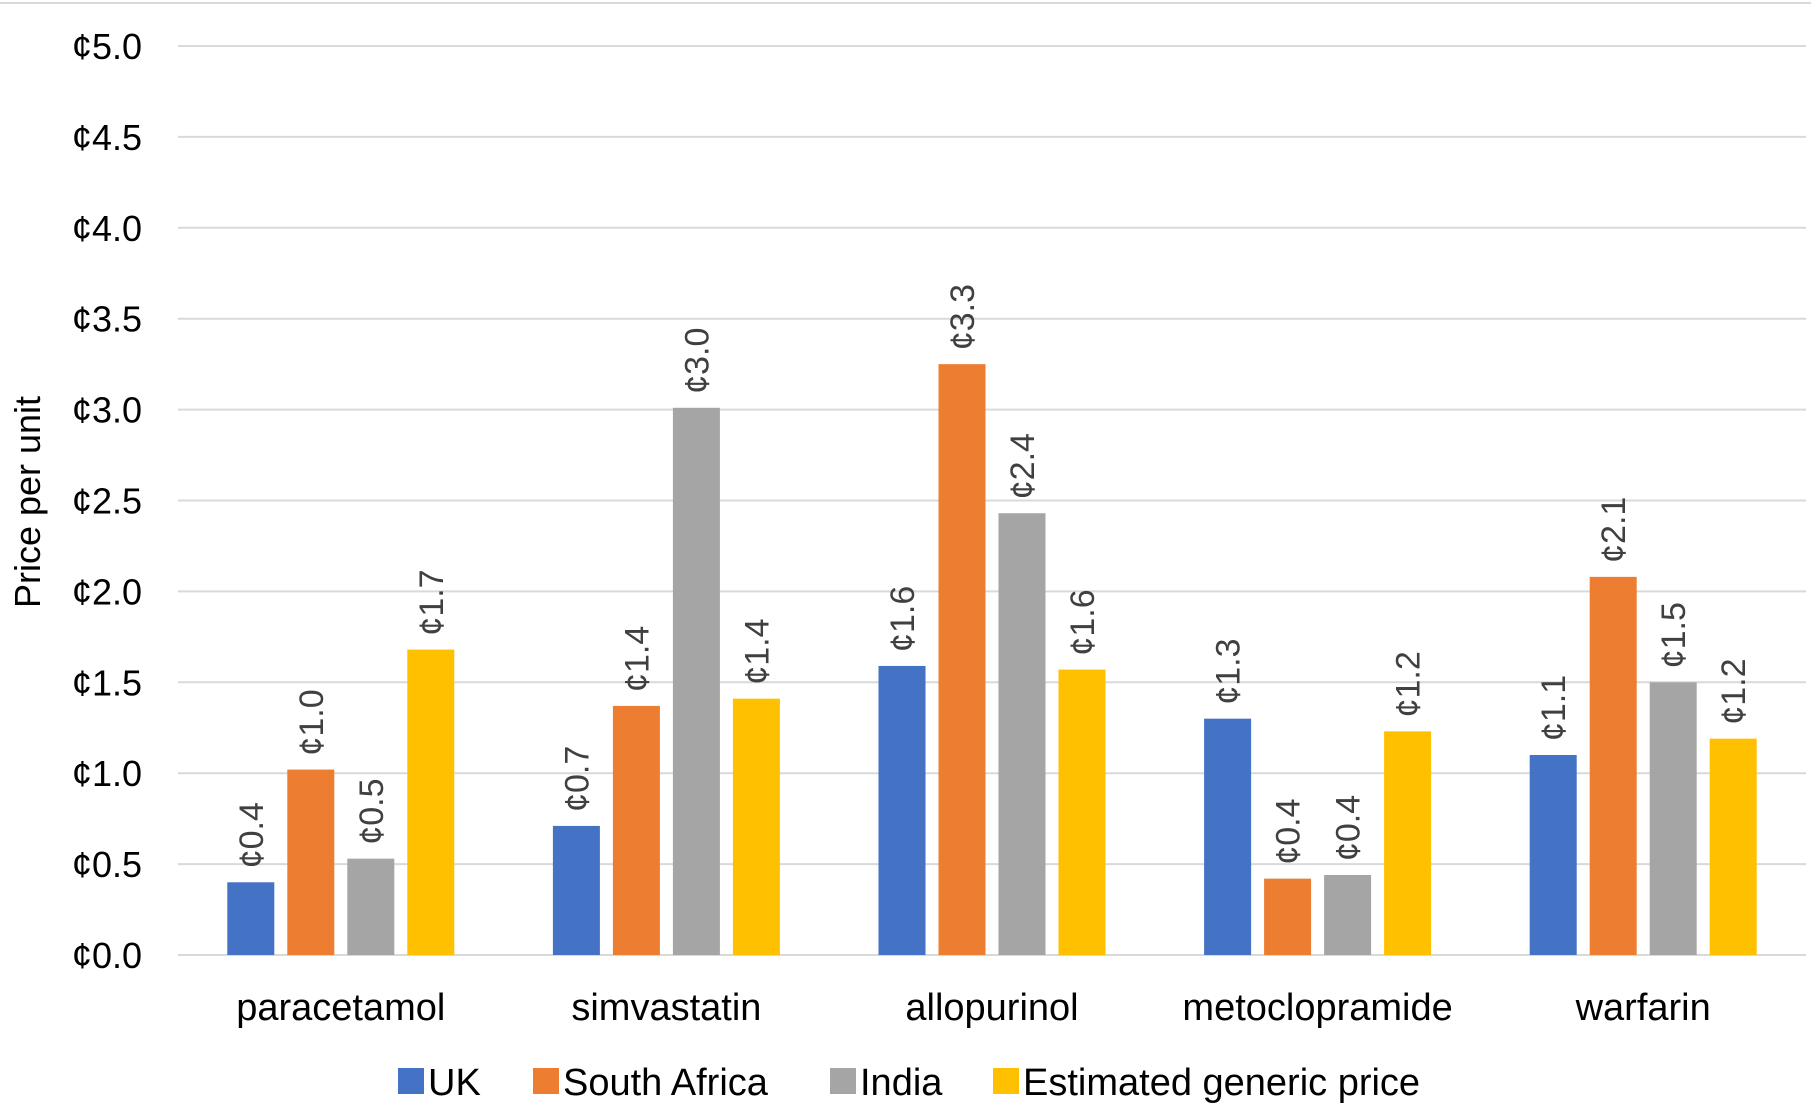  What do you see at coordinates (27, 502) in the screenshot?
I see `y-axis-label: Price per unit` at bounding box center [27, 502].